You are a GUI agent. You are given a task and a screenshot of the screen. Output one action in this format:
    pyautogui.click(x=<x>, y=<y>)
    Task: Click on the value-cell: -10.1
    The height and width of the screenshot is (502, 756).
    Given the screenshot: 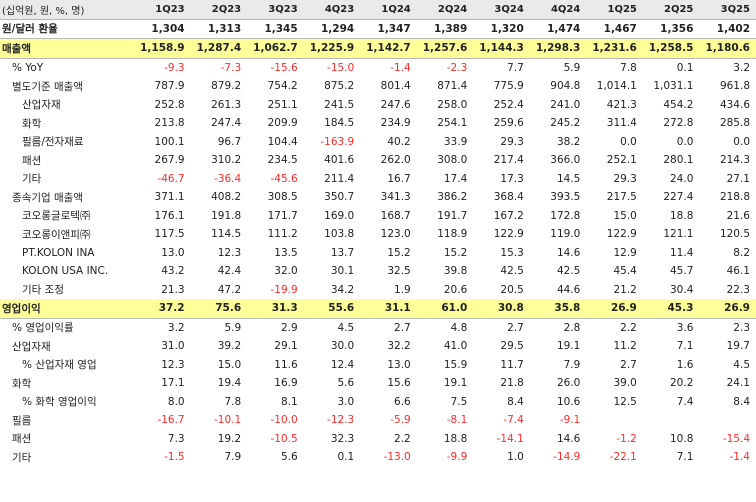 What is the action you would take?
    pyautogui.click(x=227, y=420)
    